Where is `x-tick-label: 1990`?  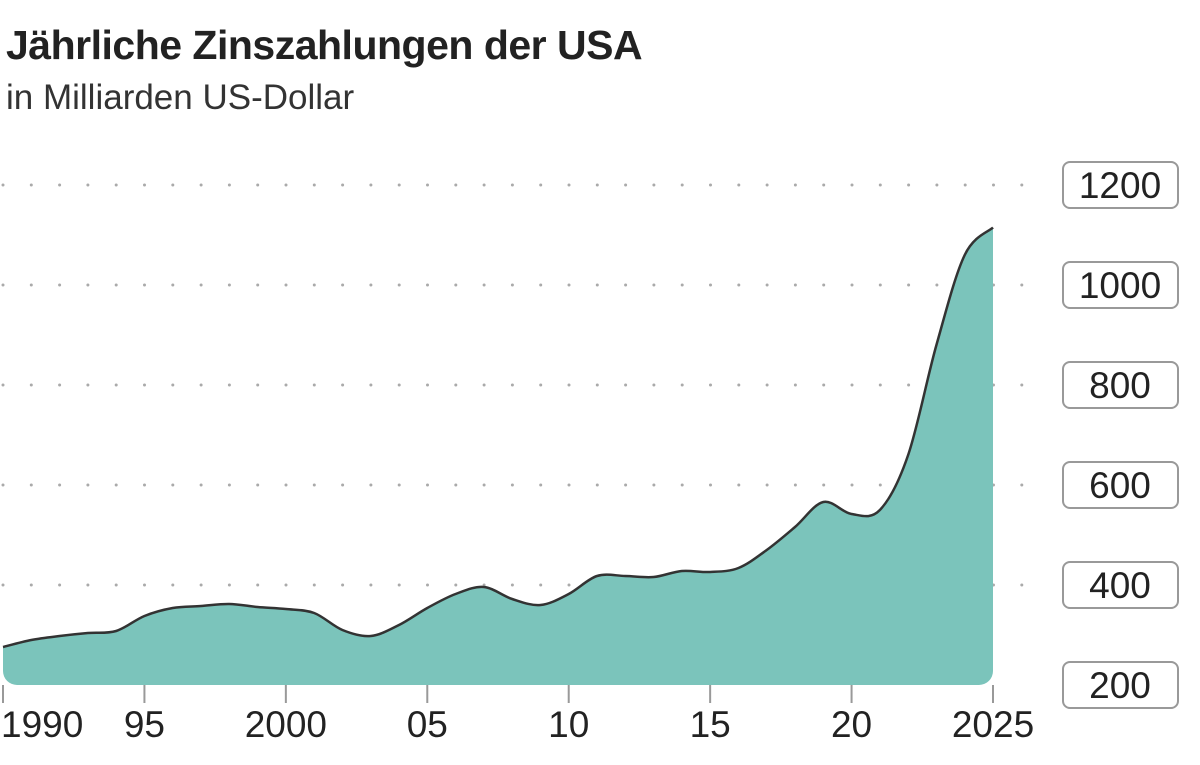 x-tick-label: 1990 is located at coordinates (42, 724).